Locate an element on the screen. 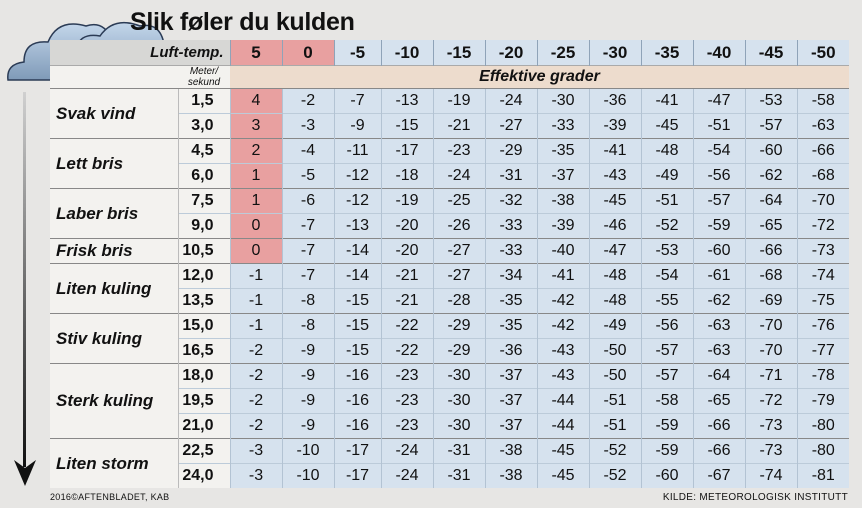  subheader-row: Meter/sekund Effektive grader is located at coordinates (449, 77).